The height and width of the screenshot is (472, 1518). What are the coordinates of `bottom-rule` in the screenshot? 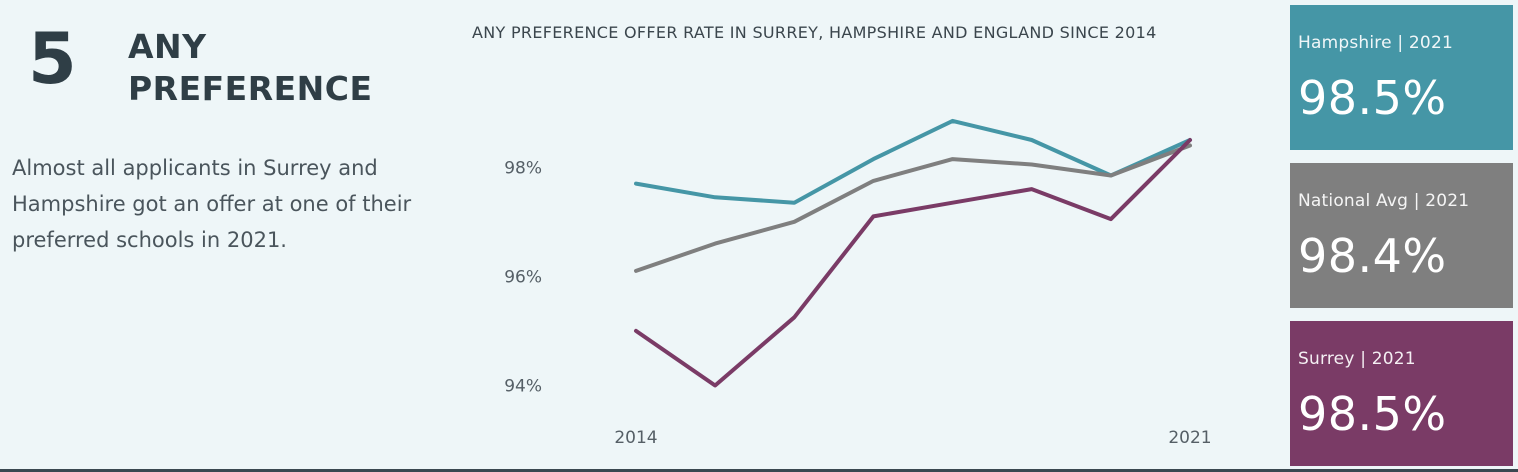 It's located at (759, 470).